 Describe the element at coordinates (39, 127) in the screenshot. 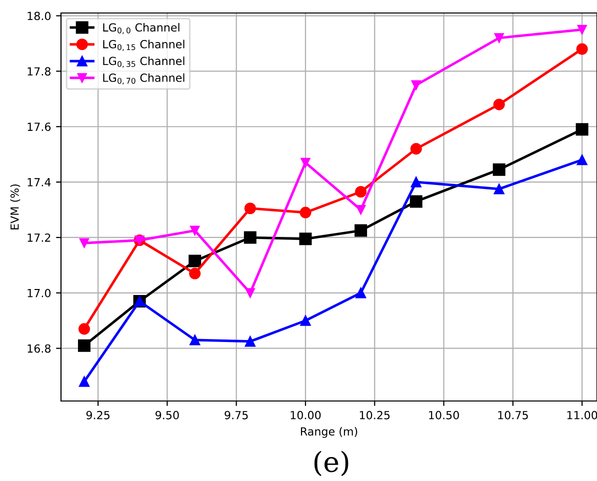

I see `y-tick-label: 17.6` at that location.